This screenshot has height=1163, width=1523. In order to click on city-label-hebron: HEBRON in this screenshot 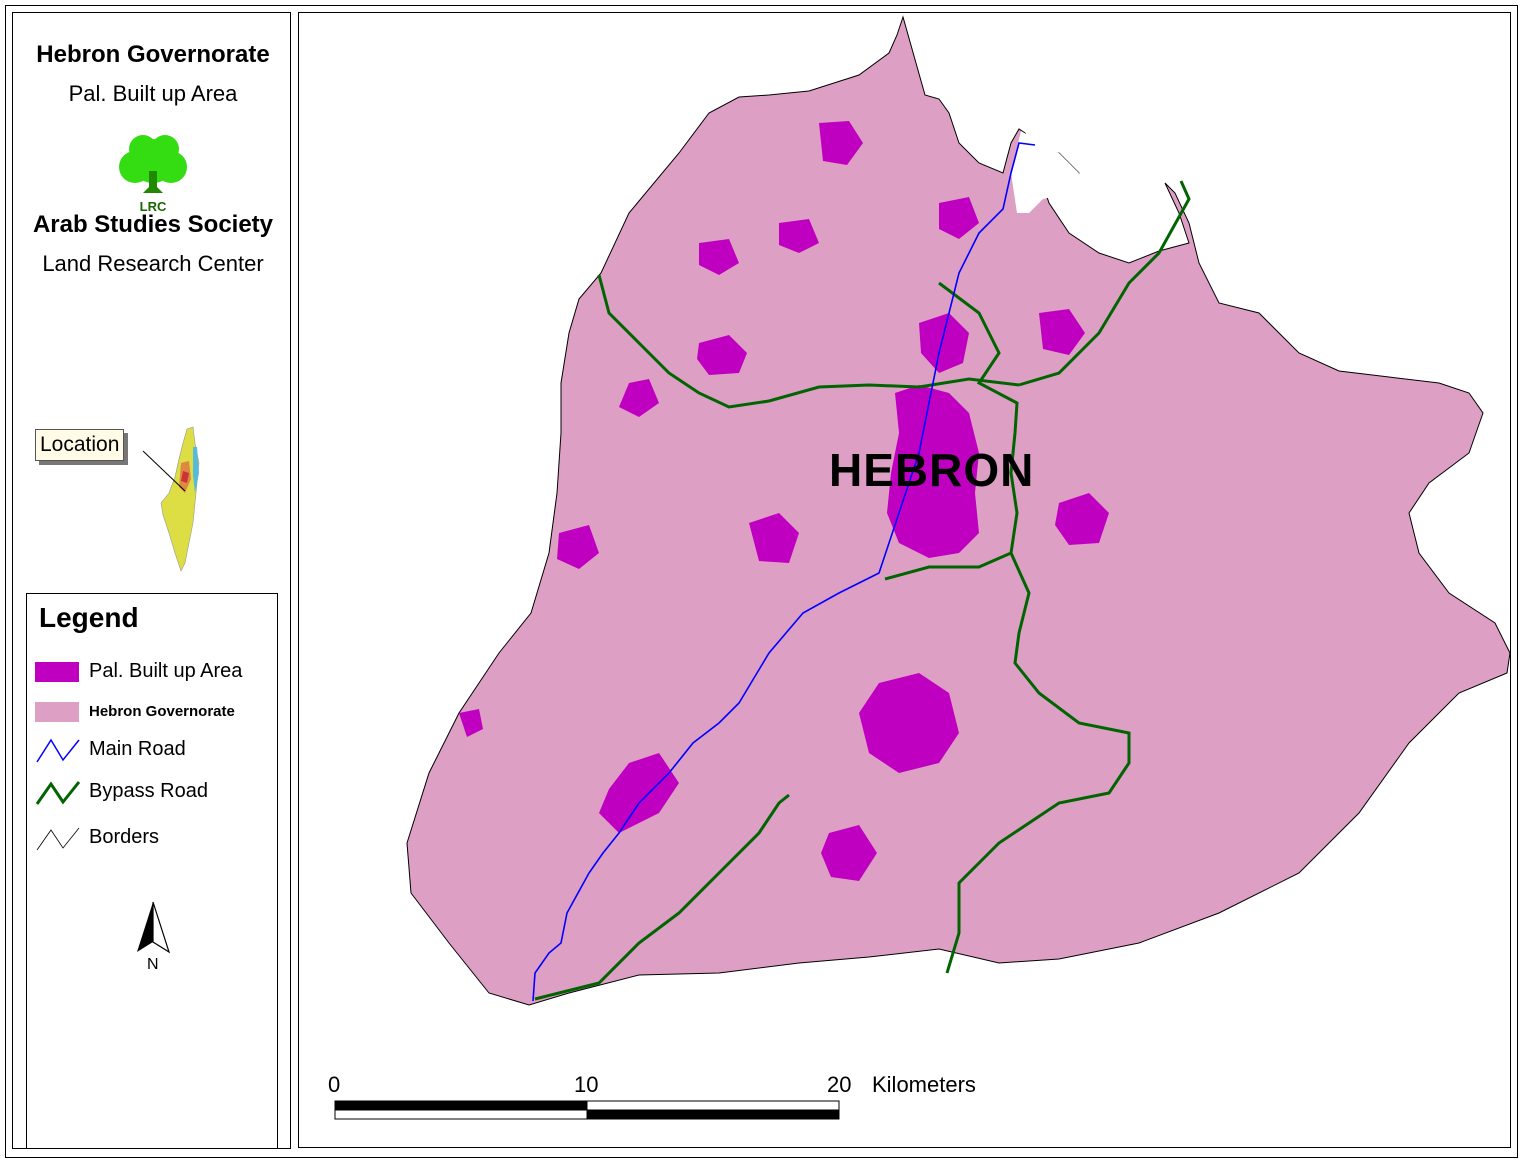, I will do `click(932, 470)`.